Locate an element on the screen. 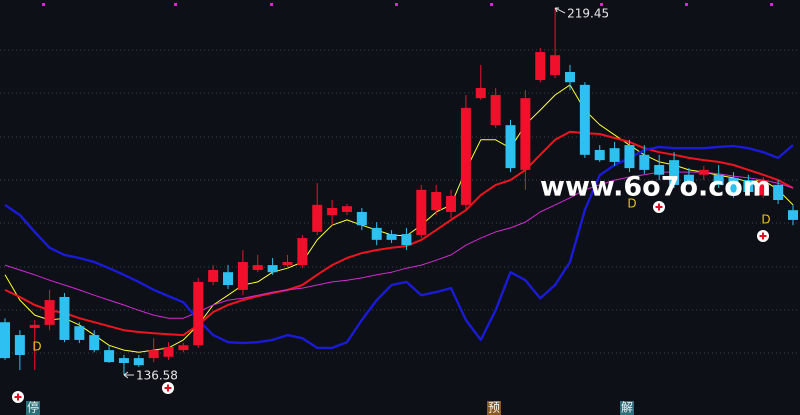  bottom-label: 解 is located at coordinates (627, 408).